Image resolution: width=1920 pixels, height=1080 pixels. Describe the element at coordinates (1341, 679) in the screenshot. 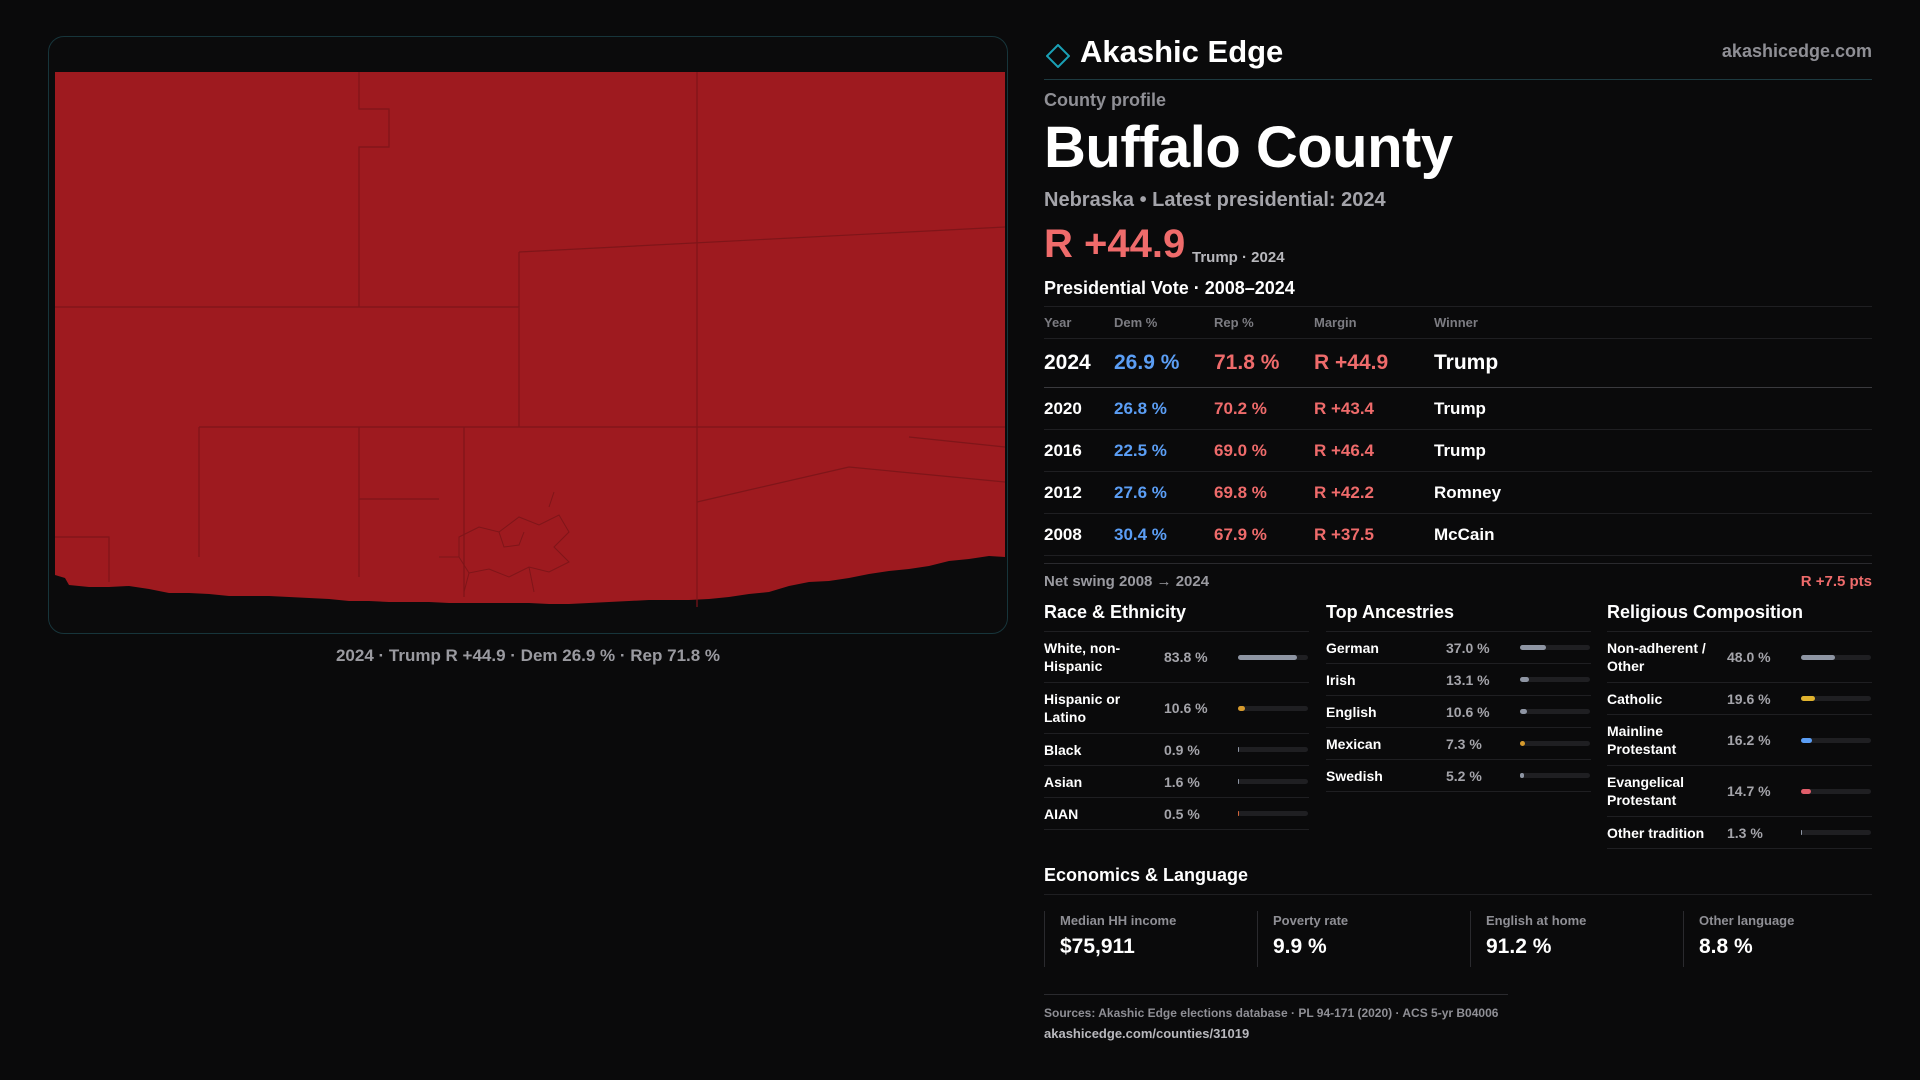

I see `ancestry-label: Irish` at that location.